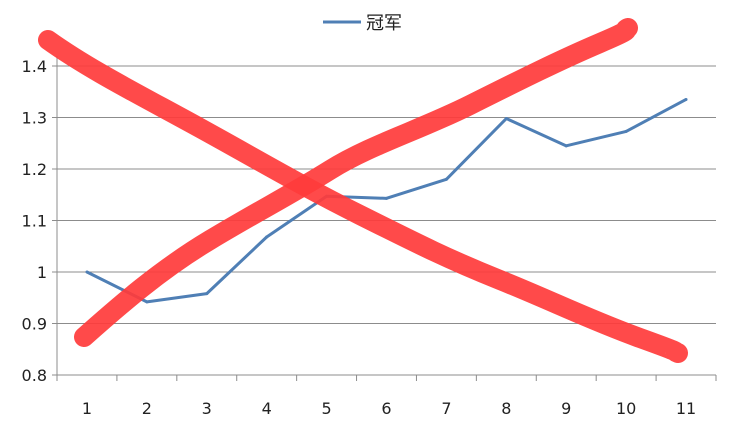  What do you see at coordinates (362, 23) in the screenshot?
I see `legend: 冠军` at bounding box center [362, 23].